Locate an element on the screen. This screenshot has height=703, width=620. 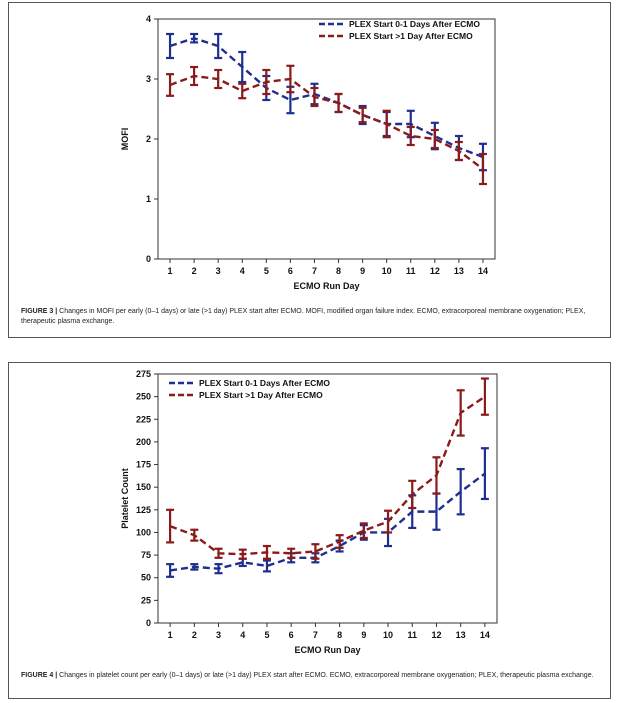
y-tick-label: 200 is located at coordinates (143, 442).